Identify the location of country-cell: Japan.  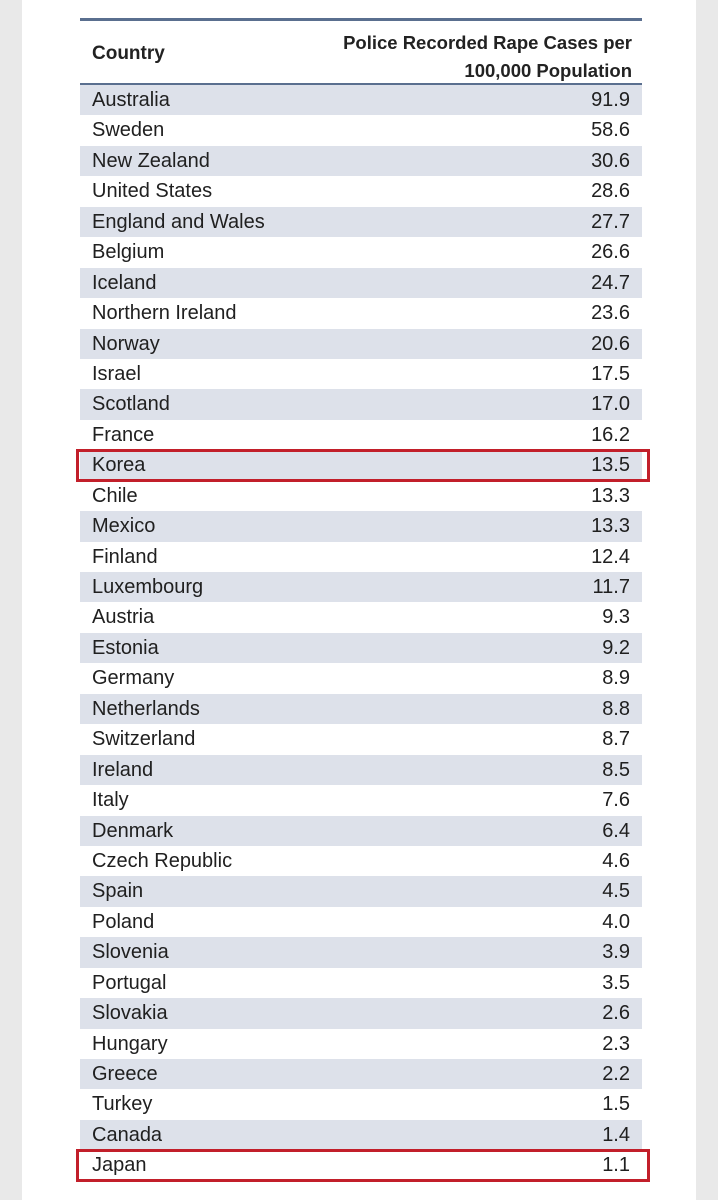
(119, 1165).